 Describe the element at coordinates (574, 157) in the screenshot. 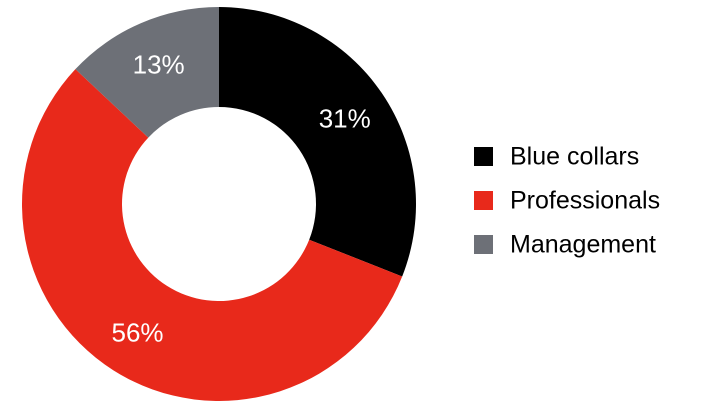

I see `legend-label-blue-collars: Blue collars` at that location.